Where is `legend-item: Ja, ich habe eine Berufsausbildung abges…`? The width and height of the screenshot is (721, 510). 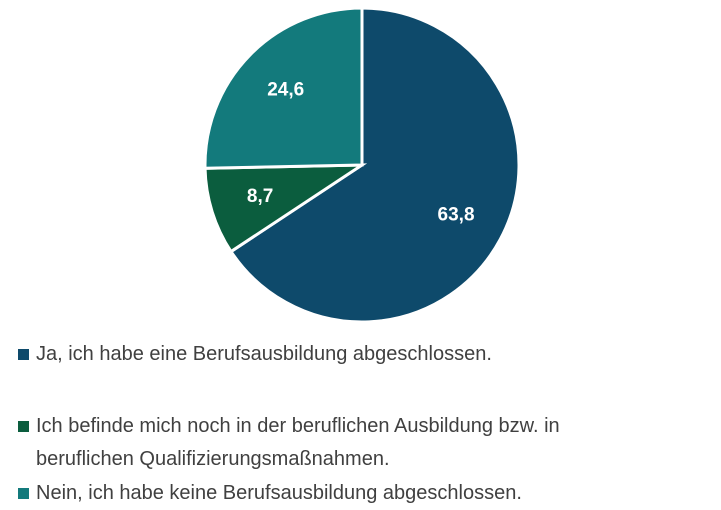 legend-item: Ja, ich habe eine Berufsausbildung abges… is located at coordinates (337, 354).